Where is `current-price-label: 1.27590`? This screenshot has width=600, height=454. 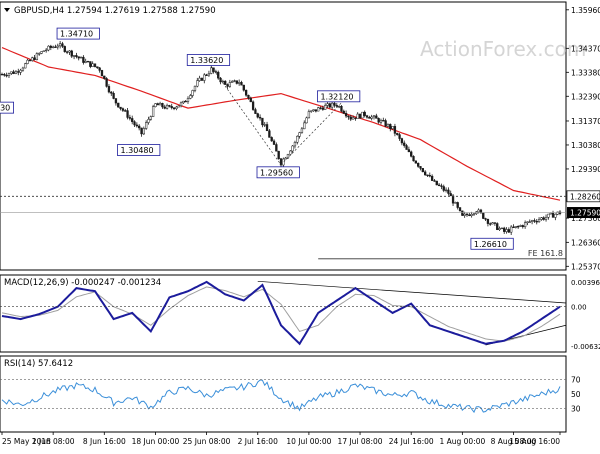 current-price-label: 1.27590 is located at coordinates (585, 213).